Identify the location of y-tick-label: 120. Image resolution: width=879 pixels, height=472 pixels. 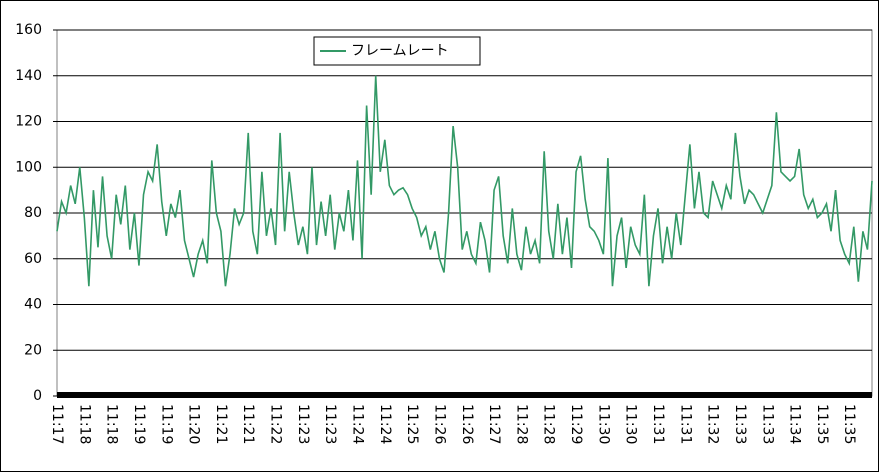
(28, 122).